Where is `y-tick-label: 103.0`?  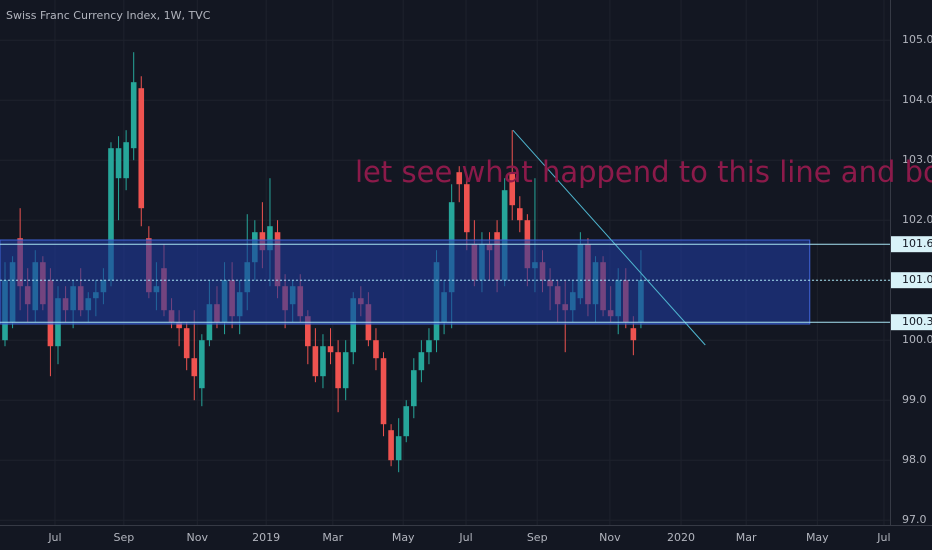 y-tick-label: 103.0 is located at coordinates (917, 159).